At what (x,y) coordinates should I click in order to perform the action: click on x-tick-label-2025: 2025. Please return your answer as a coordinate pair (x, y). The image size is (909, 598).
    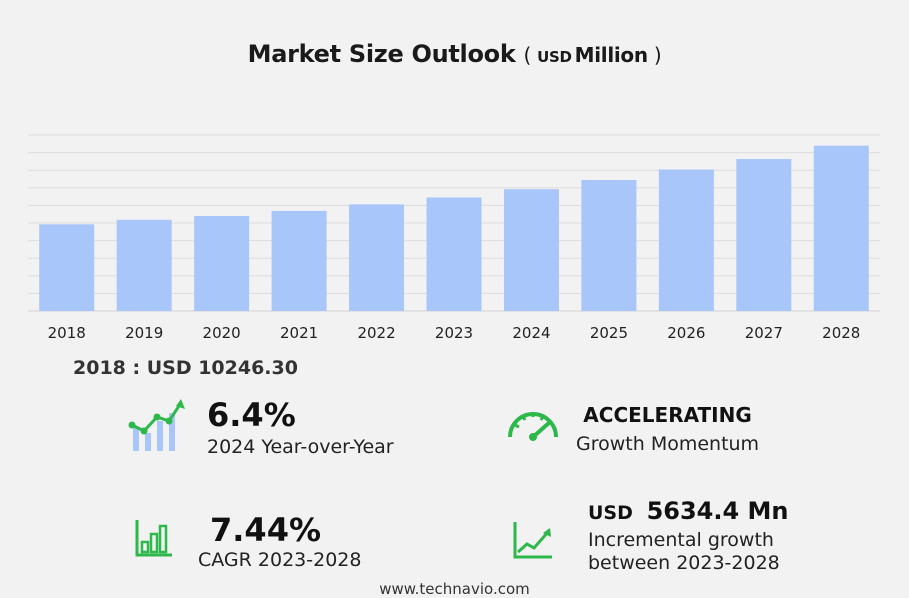
    Looking at the image, I should click on (609, 333).